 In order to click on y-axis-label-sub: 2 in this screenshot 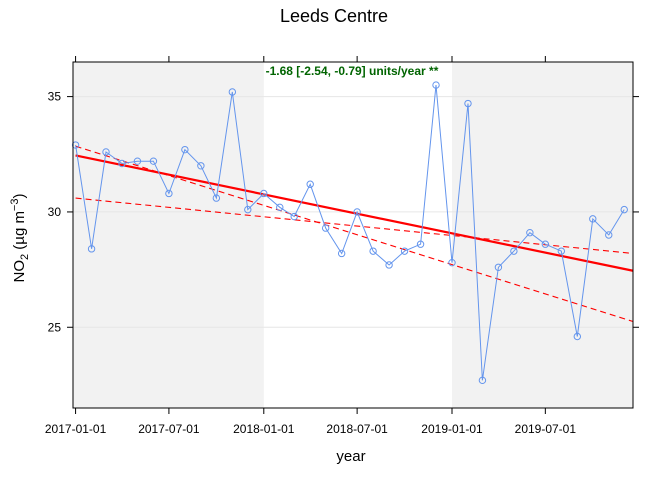, I will do `click(25, 257)`.